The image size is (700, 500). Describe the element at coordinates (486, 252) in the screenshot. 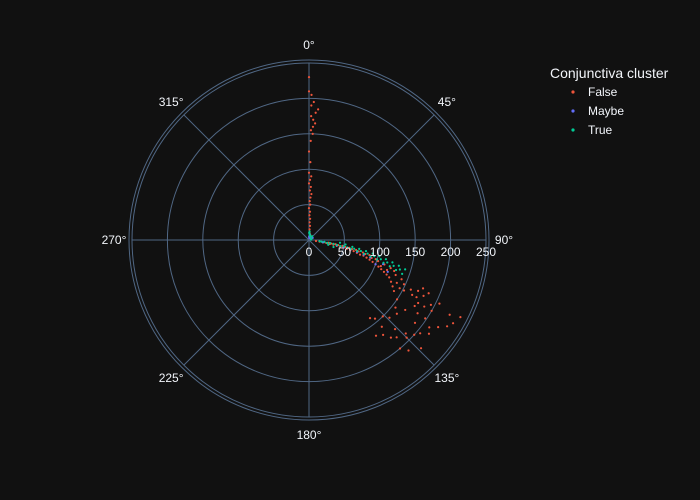

I see `radial-tick-label: 250` at that location.